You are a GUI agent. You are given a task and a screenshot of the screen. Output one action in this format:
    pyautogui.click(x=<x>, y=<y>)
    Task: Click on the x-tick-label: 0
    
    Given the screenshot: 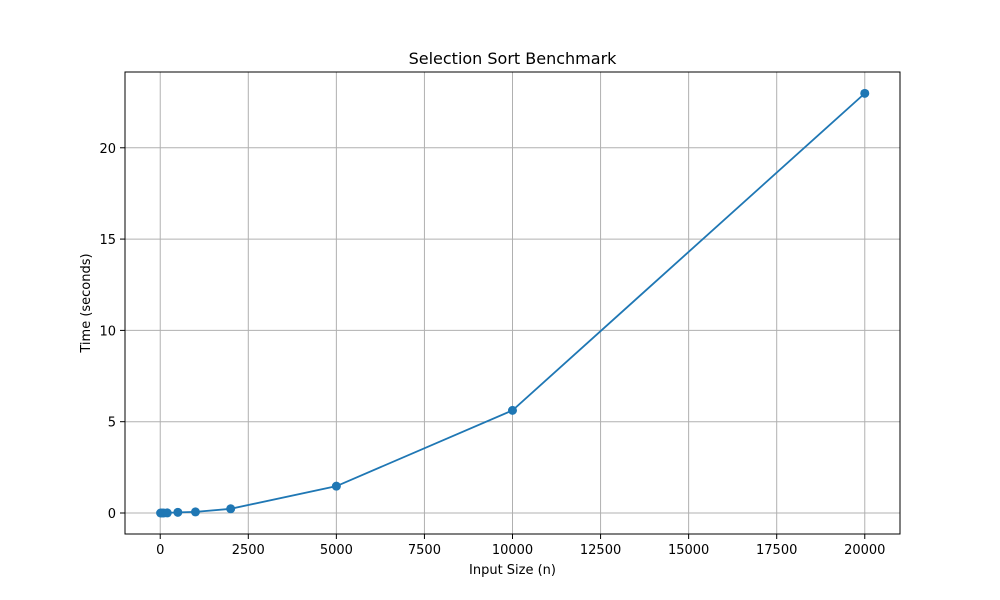 What is the action you would take?
    pyautogui.click(x=160, y=550)
    